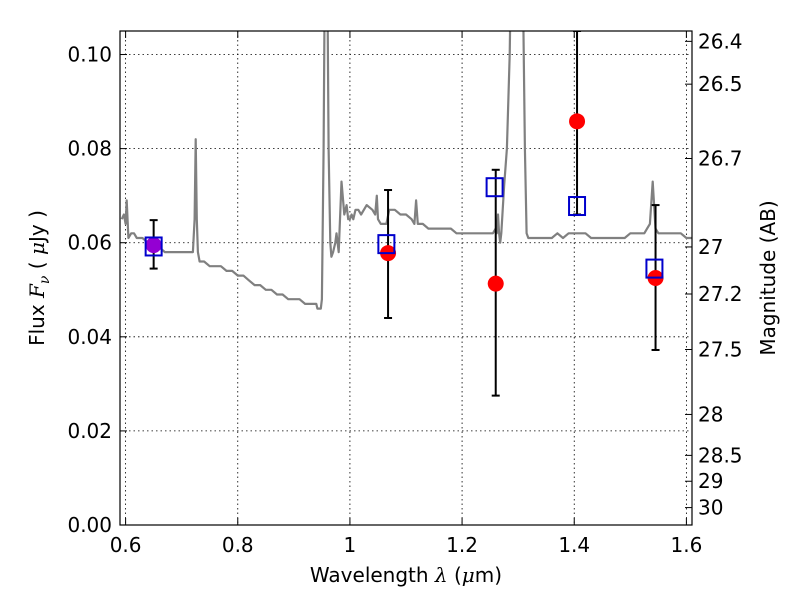  I want to click on x-tick-label: 1.6, so click(686, 545).